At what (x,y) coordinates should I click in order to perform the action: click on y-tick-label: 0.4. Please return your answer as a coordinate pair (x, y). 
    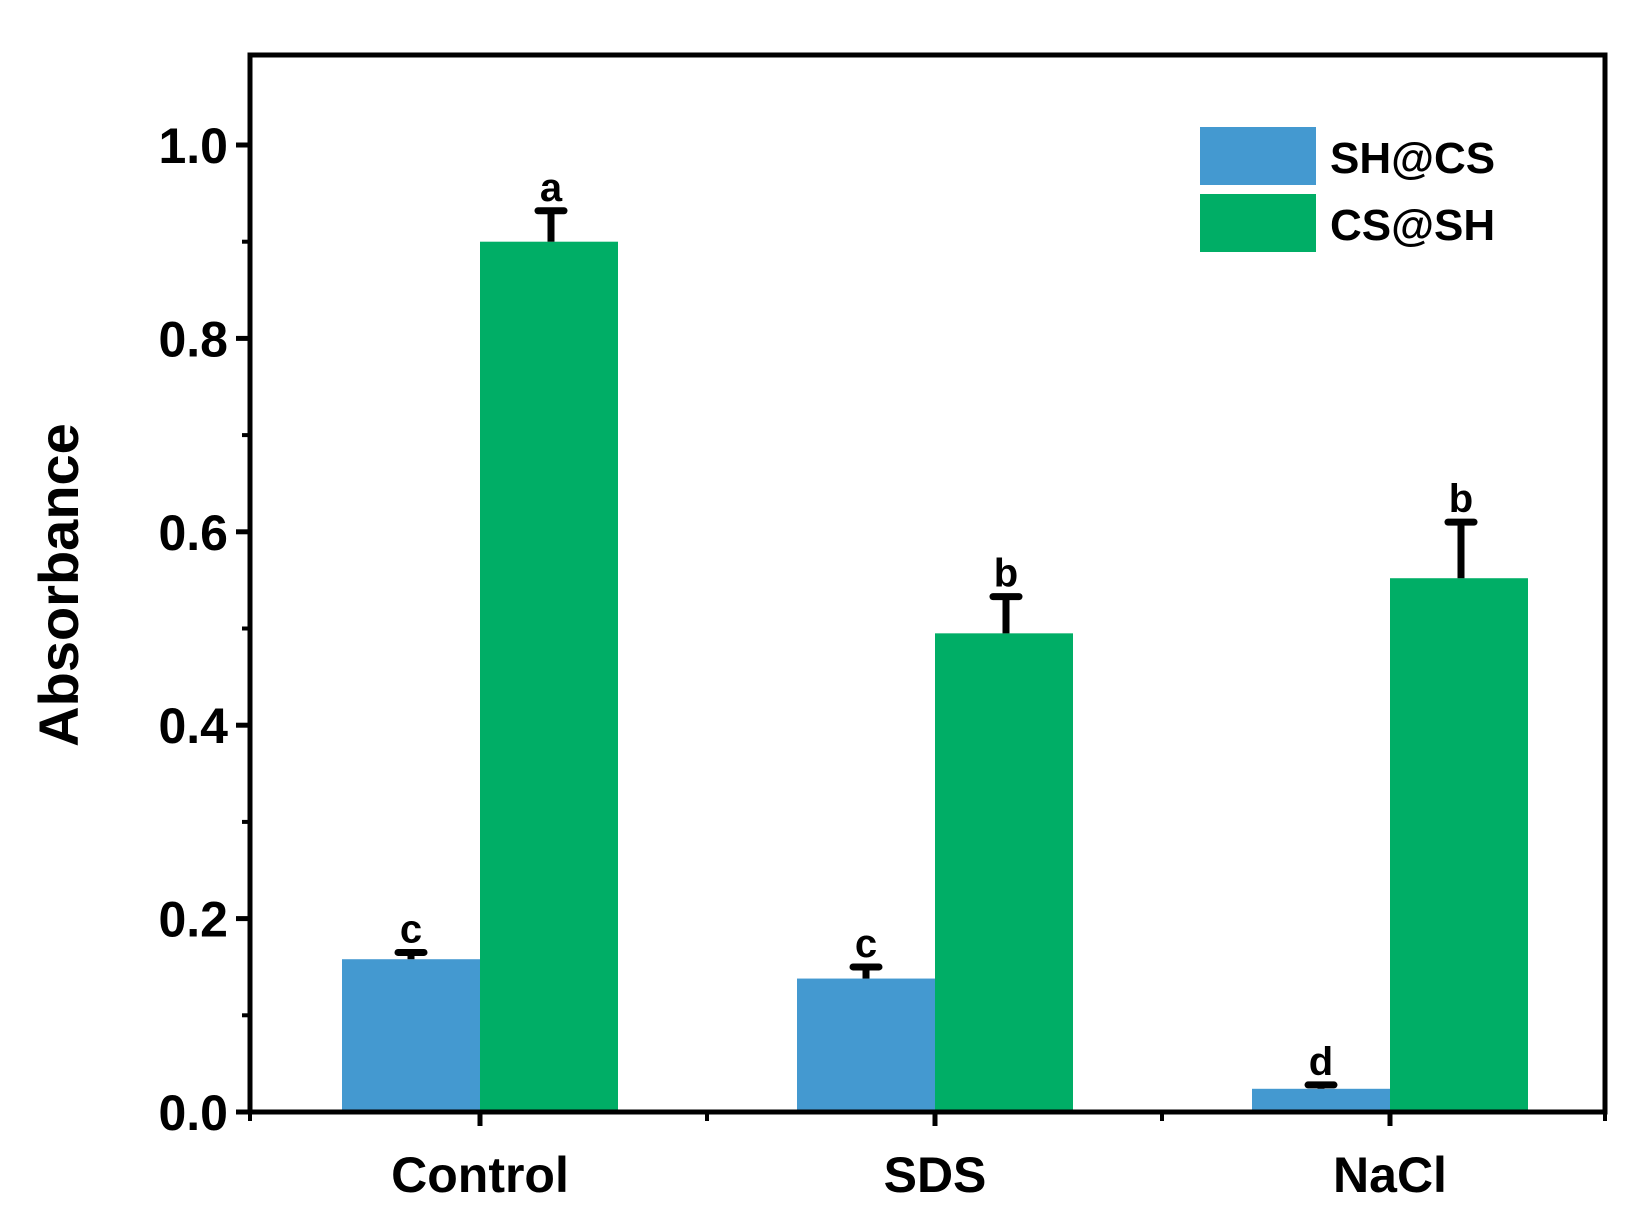
    Looking at the image, I should click on (193, 726).